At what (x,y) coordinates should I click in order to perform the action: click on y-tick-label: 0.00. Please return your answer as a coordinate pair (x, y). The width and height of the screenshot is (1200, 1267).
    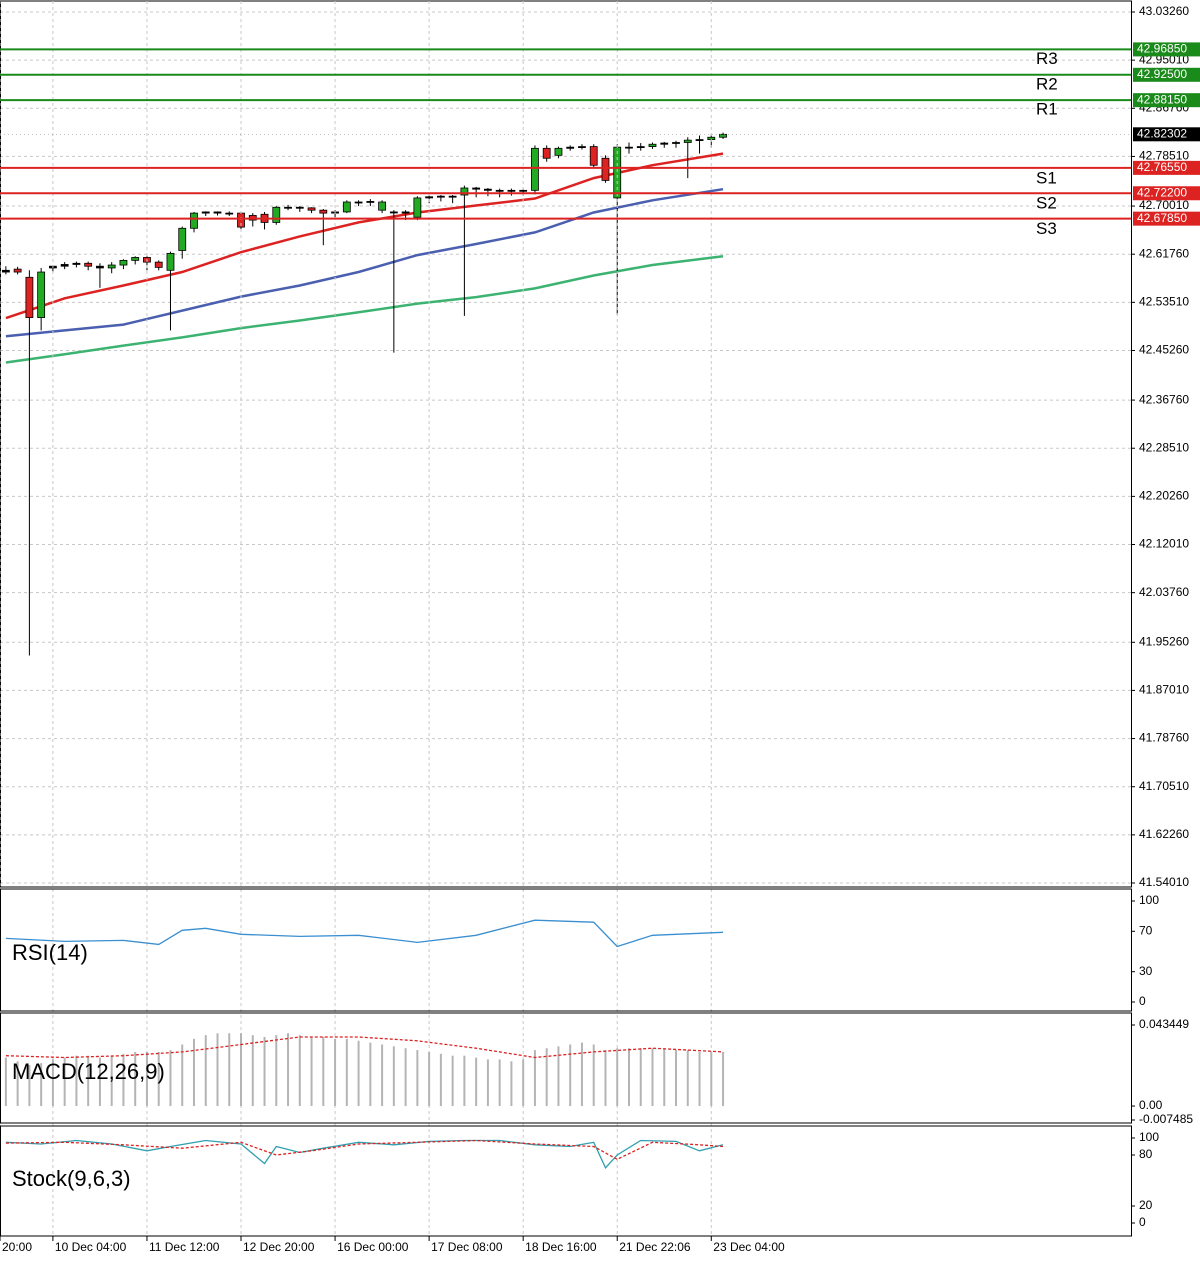
    Looking at the image, I should click on (1151, 1105).